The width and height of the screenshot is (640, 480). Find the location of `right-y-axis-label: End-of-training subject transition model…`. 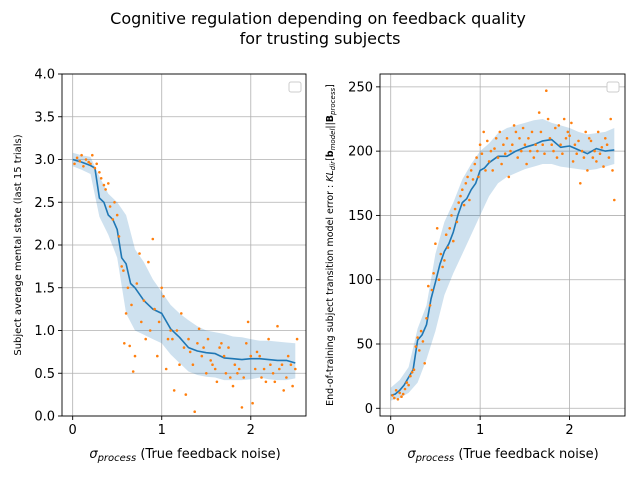

right-y-axis-label: End-of-training subject transition model… is located at coordinates (331, 245).